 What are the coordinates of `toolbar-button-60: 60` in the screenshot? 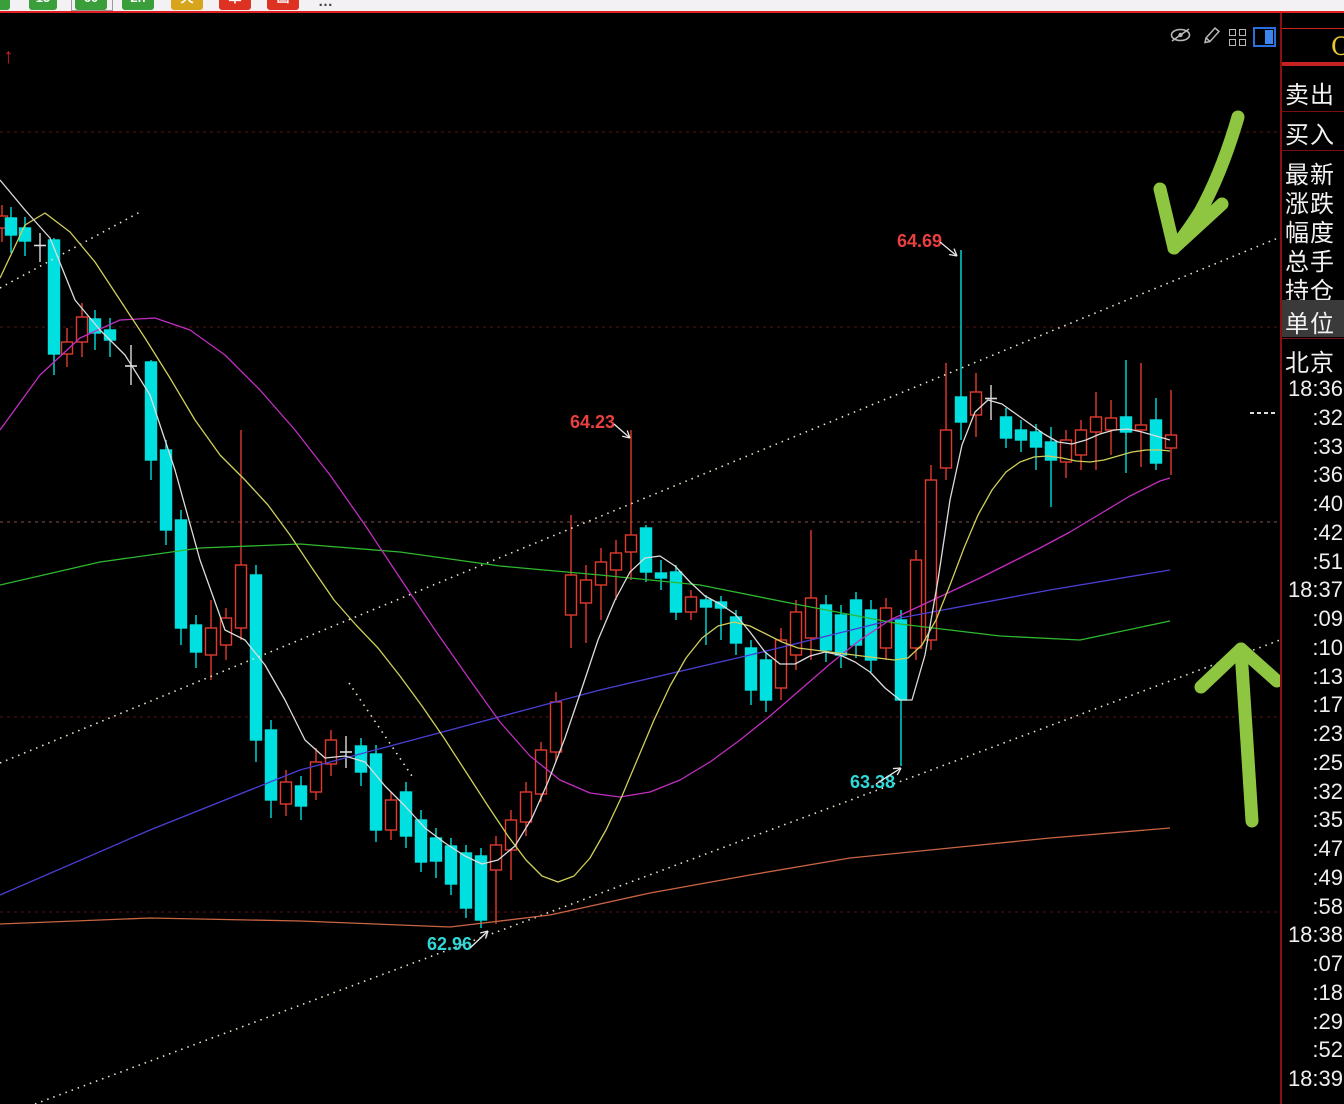 It's located at (91, 5).